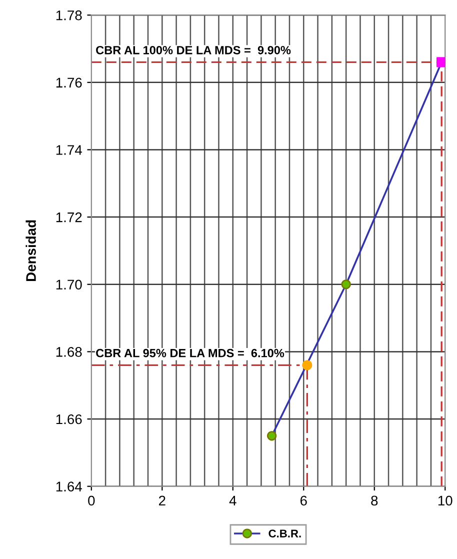 The width and height of the screenshot is (457, 559). I want to click on x-tick-label: 10, so click(445, 501).